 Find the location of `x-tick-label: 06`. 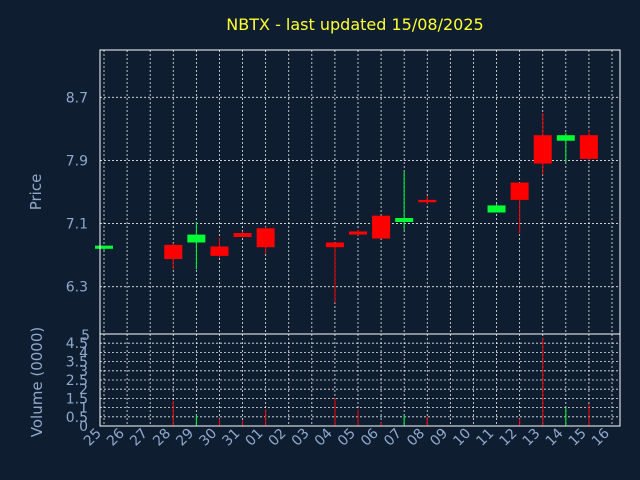

x-tick-label: 06 is located at coordinates (370, 437).